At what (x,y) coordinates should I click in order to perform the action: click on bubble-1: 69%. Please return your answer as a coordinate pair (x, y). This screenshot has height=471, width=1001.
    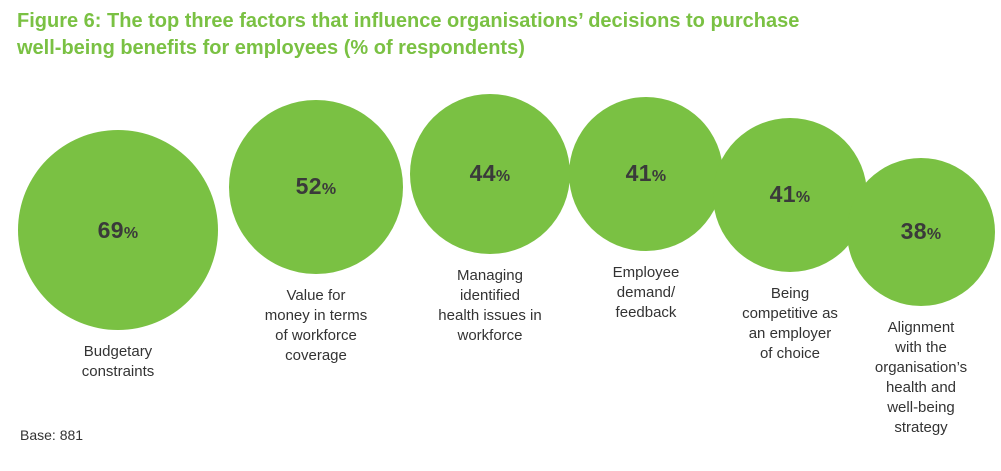
    Looking at the image, I should click on (118, 230).